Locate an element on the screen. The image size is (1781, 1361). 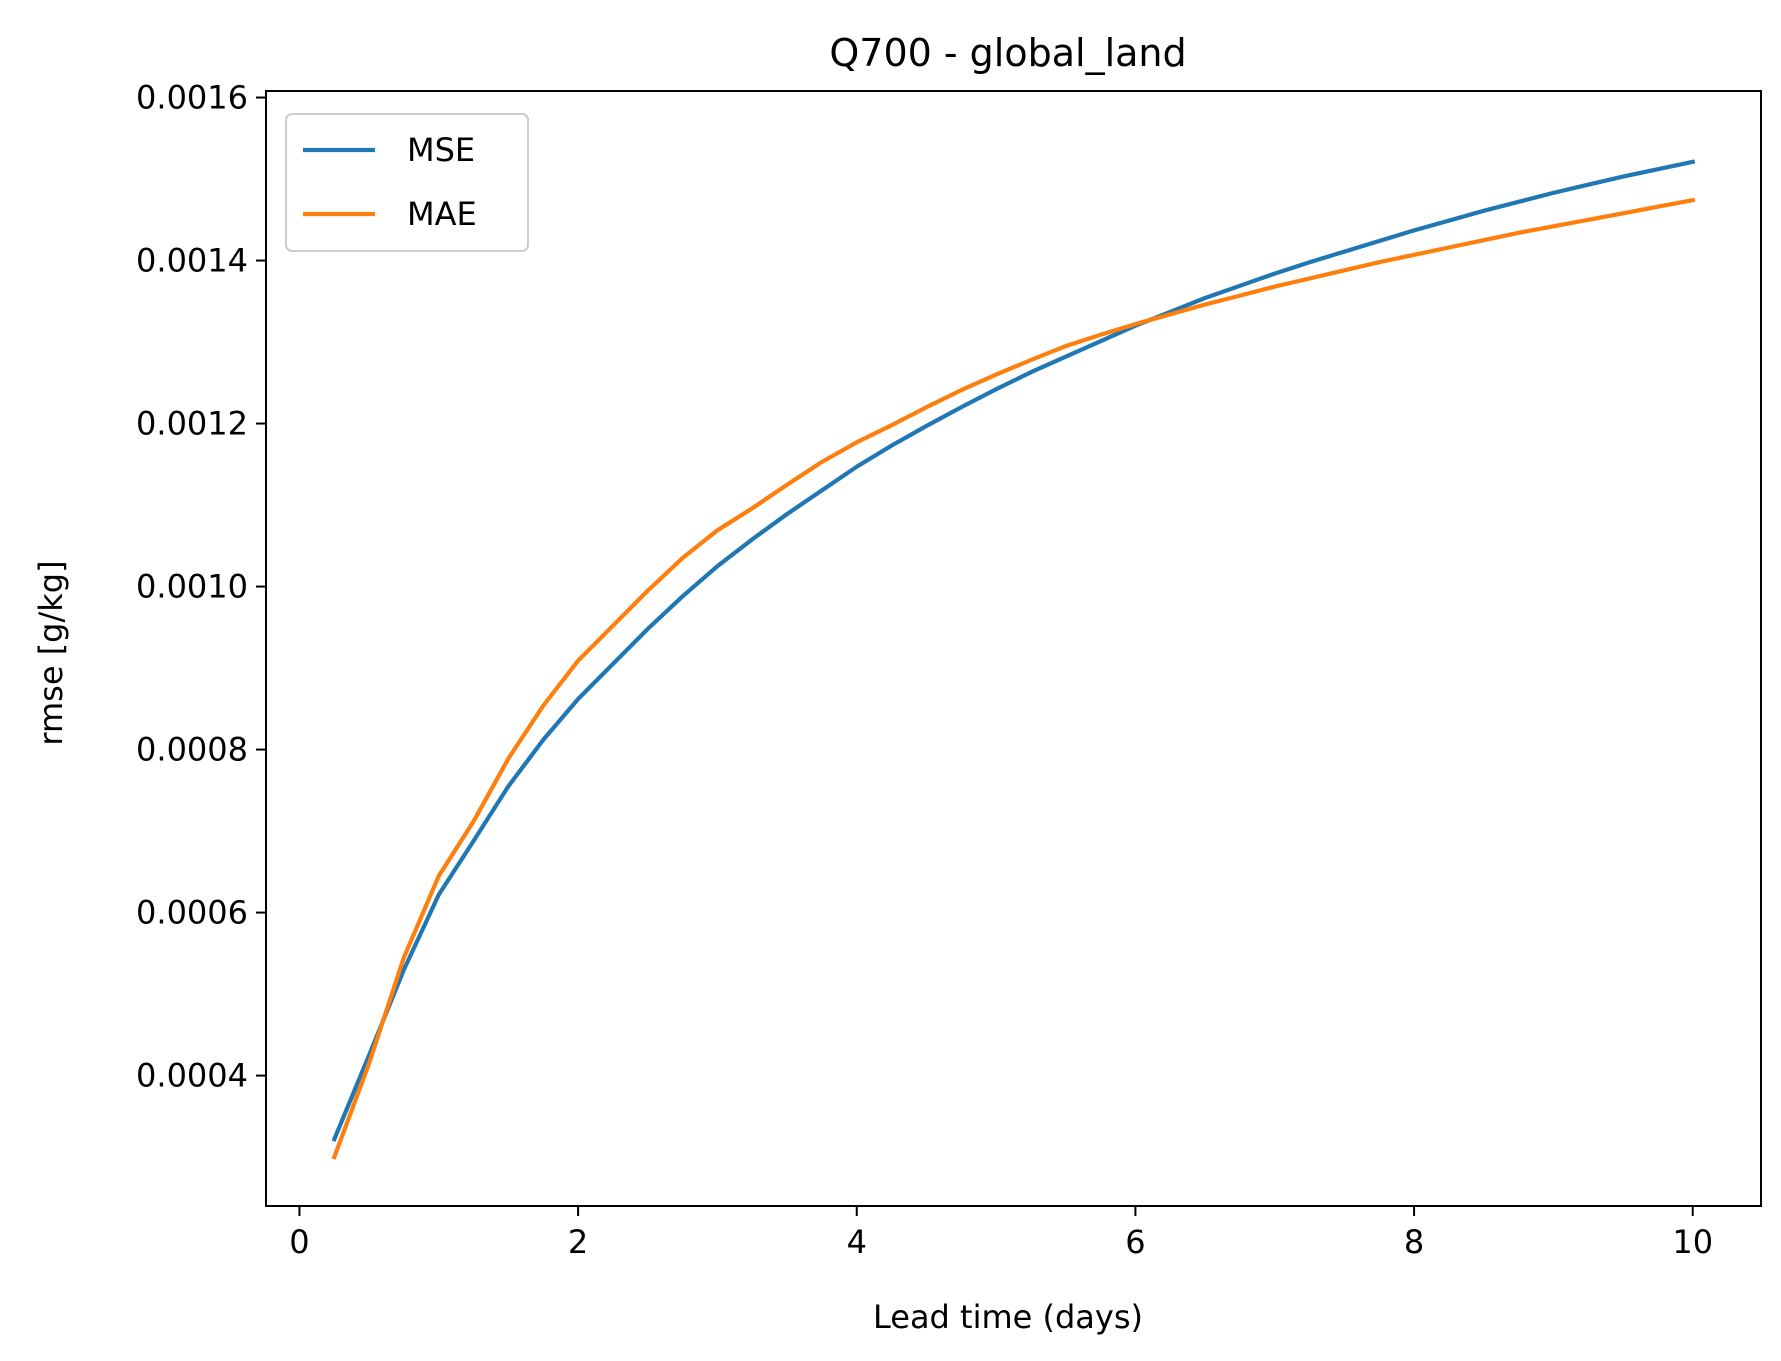
y-tick-label: 0.0016 is located at coordinates (192, 98).